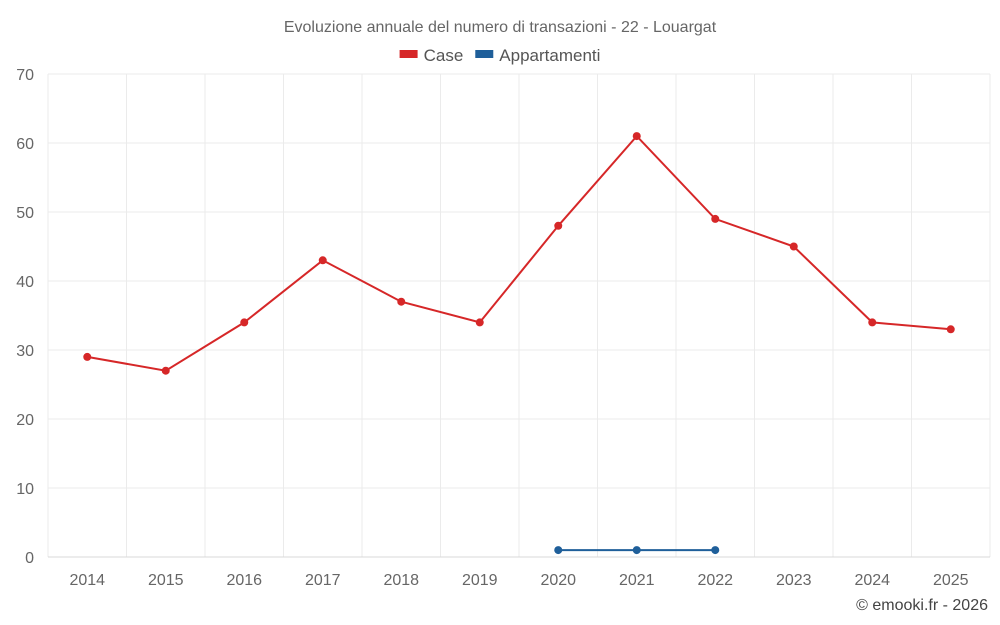 The height and width of the screenshot is (625, 1000). I want to click on y-tick-label: 20, so click(25, 420).